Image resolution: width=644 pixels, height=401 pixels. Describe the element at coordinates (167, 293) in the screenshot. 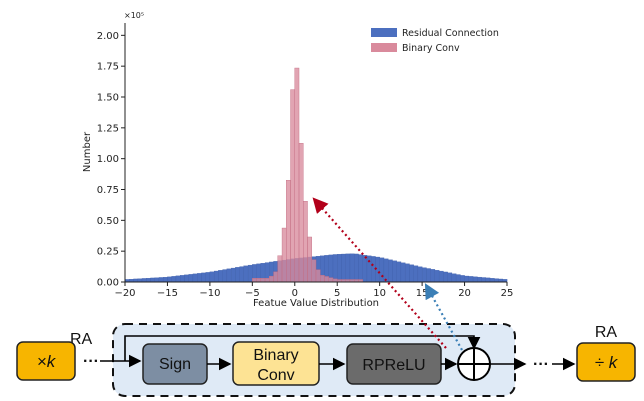

I see `x-tick-label: −15` at that location.